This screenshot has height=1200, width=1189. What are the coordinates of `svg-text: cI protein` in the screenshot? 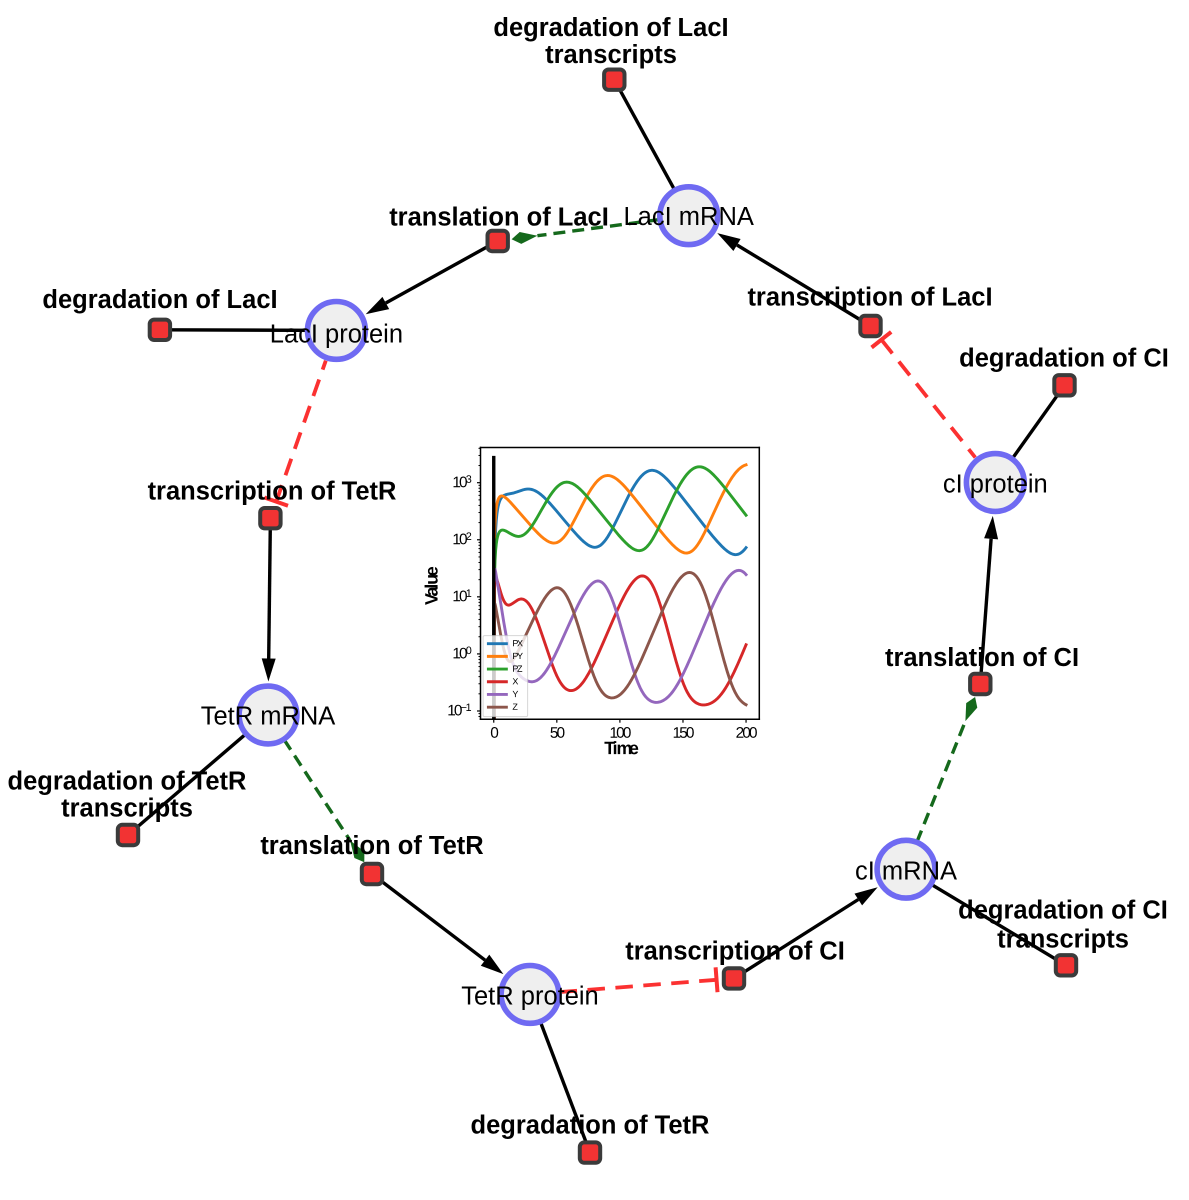 It's located at (995, 485).